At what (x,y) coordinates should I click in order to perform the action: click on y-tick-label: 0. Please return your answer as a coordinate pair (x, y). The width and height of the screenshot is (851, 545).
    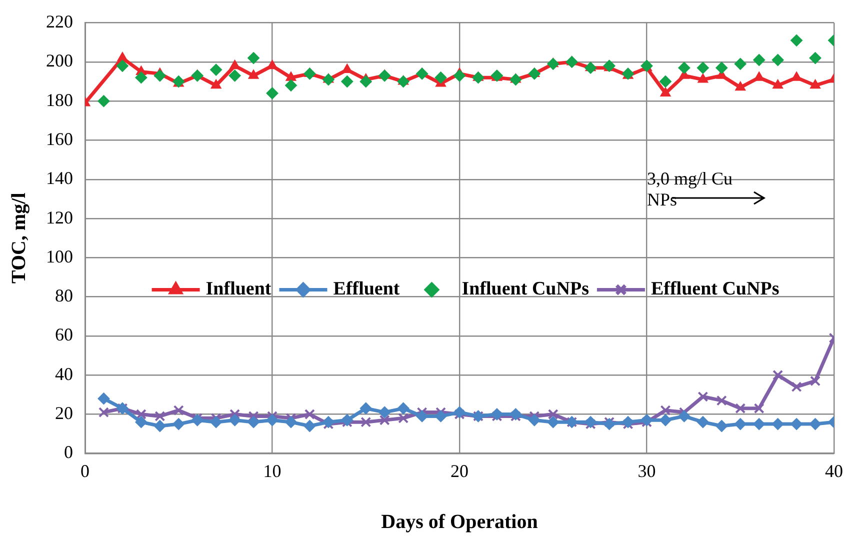
    Looking at the image, I should click on (68, 452).